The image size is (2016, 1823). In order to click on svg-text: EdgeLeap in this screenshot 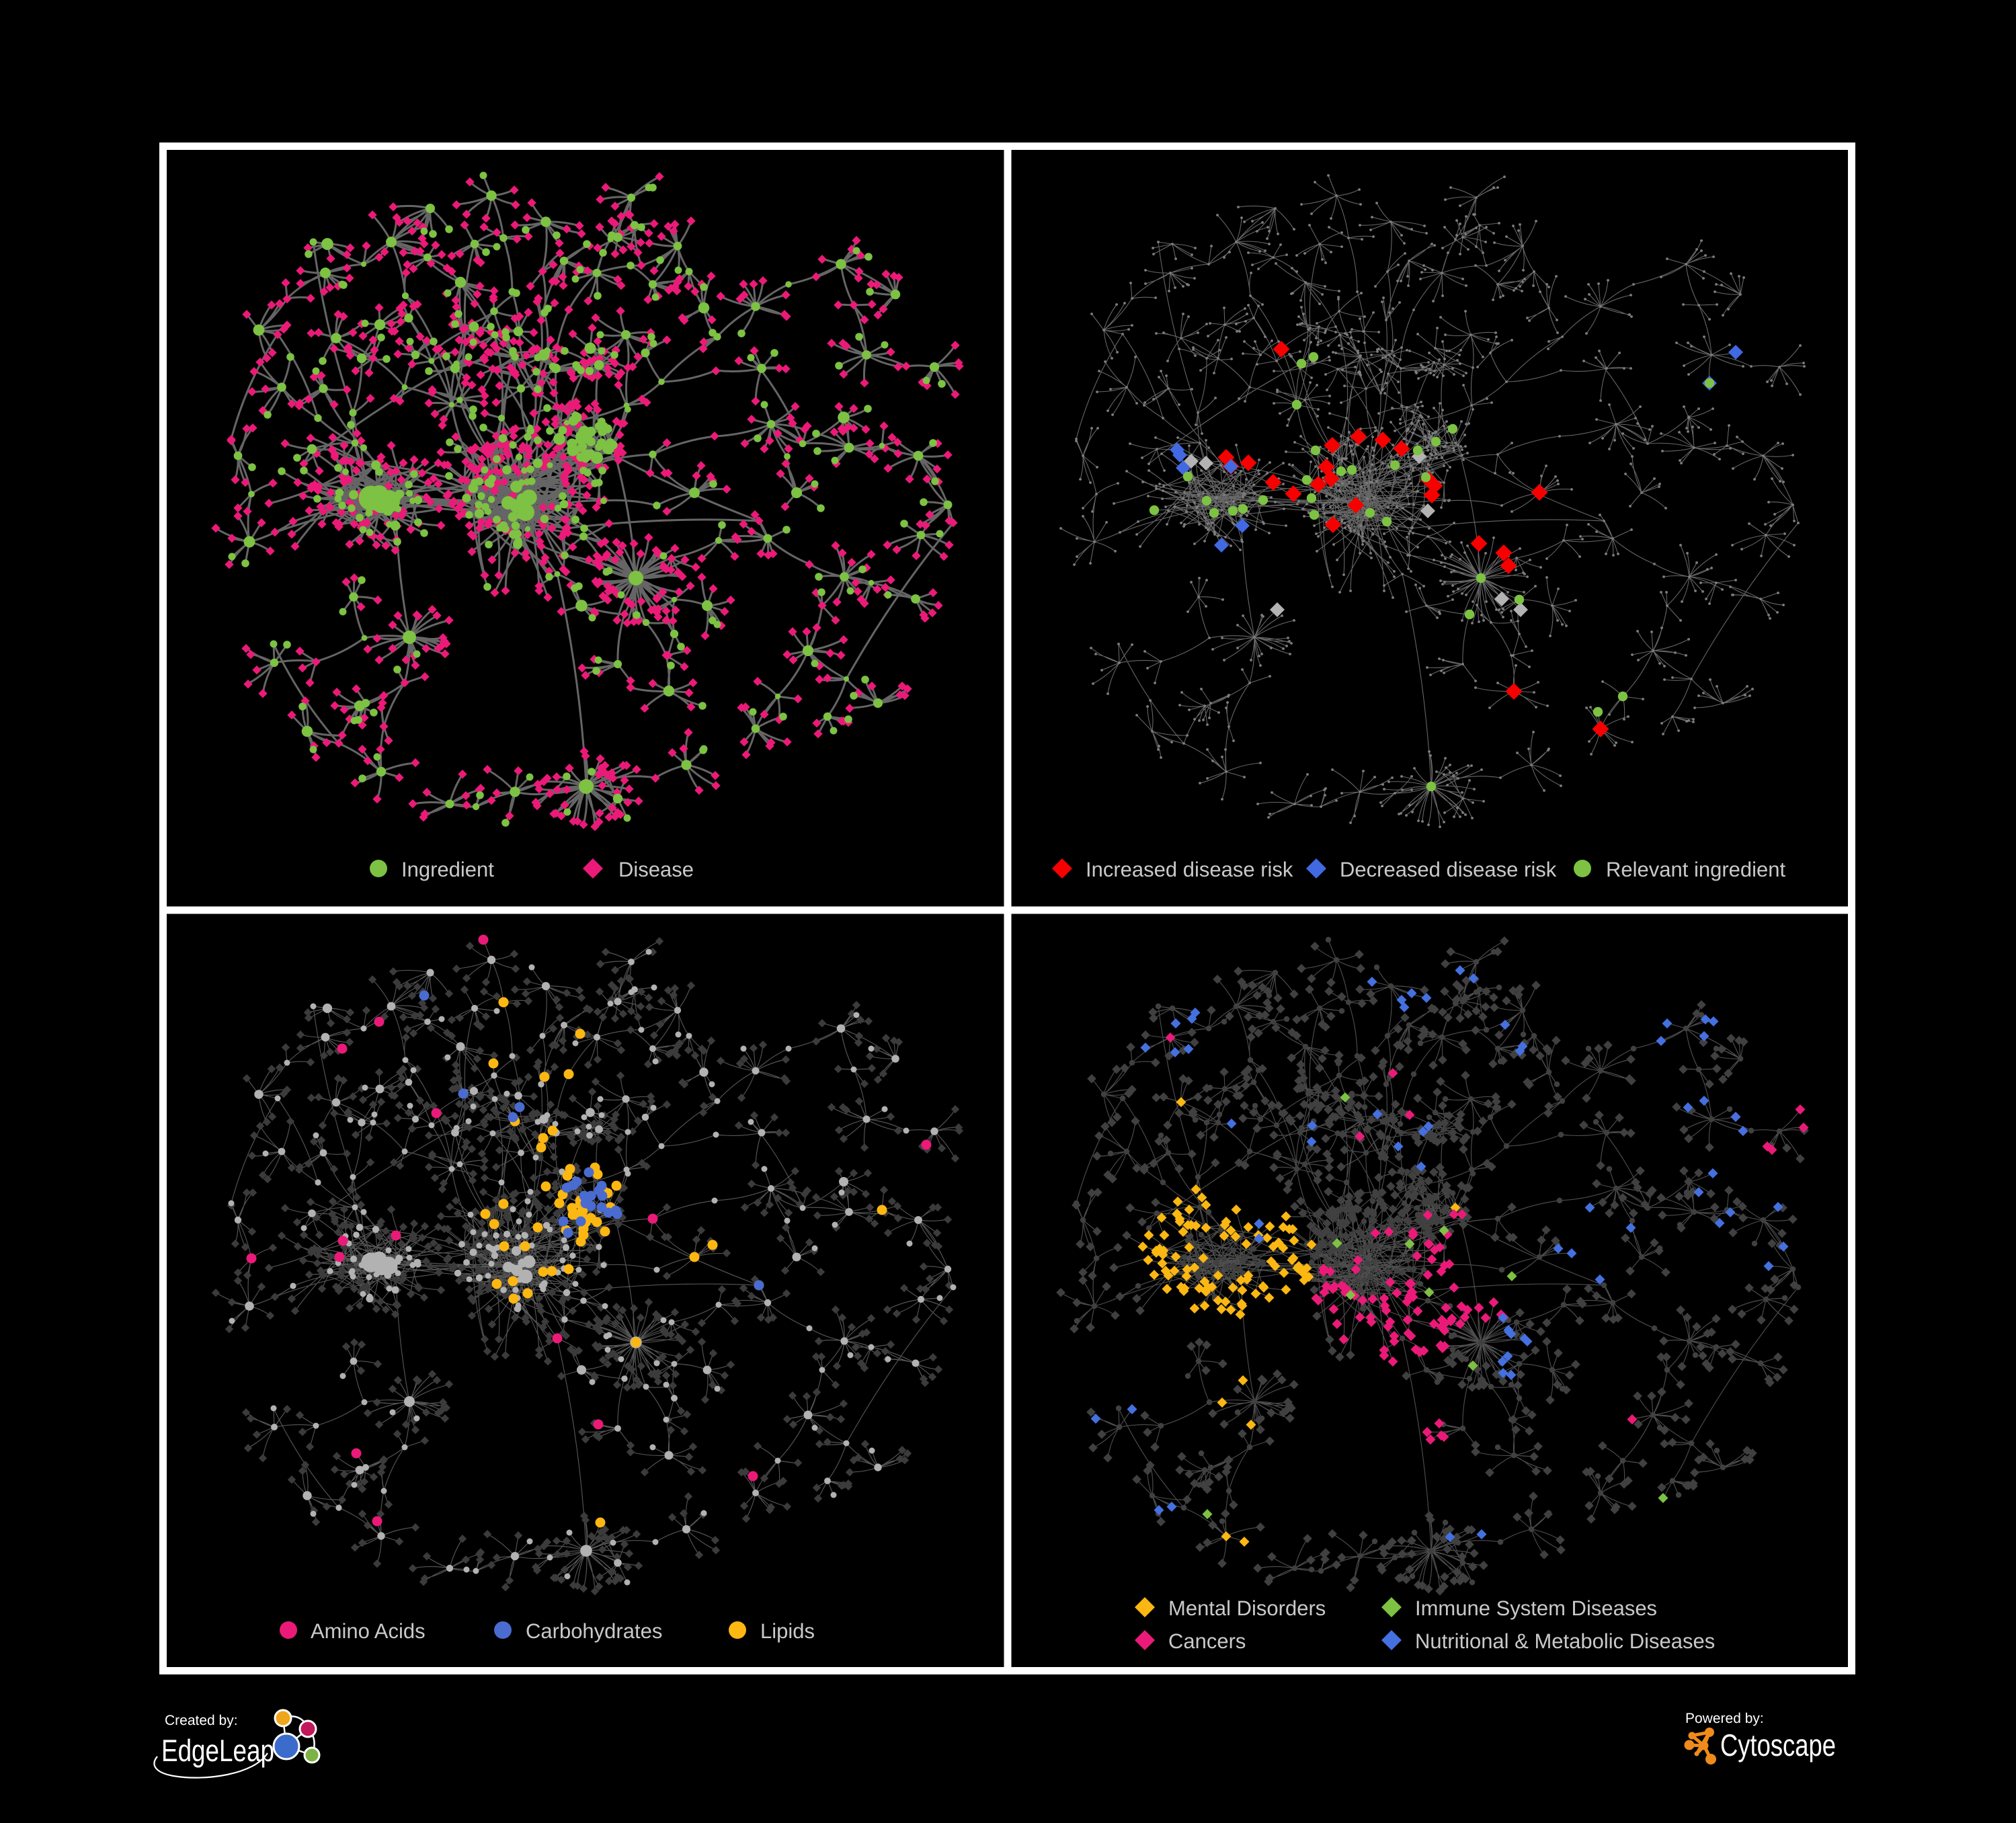, I will do `click(217, 1750)`.